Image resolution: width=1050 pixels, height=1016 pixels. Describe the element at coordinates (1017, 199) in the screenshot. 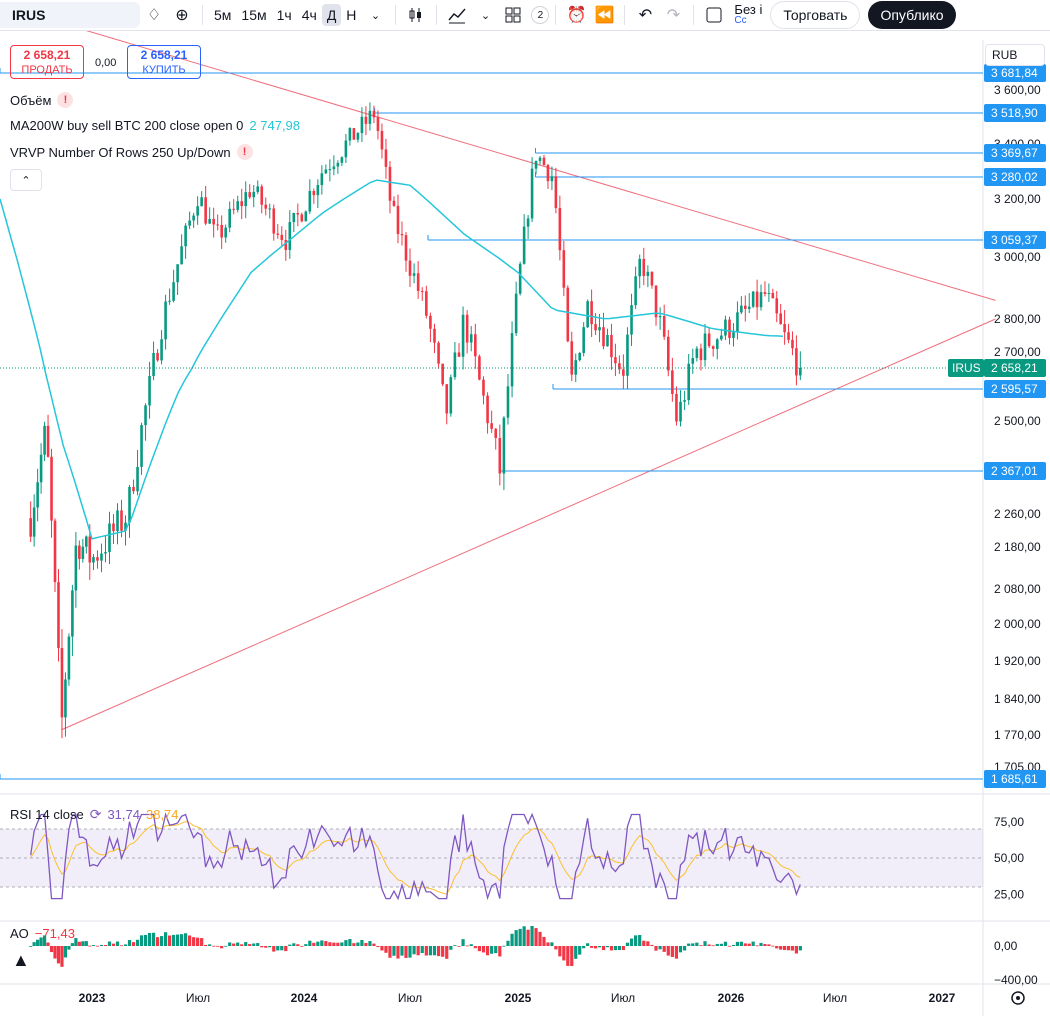

I see `price-tick-label: 3 200,00` at that location.